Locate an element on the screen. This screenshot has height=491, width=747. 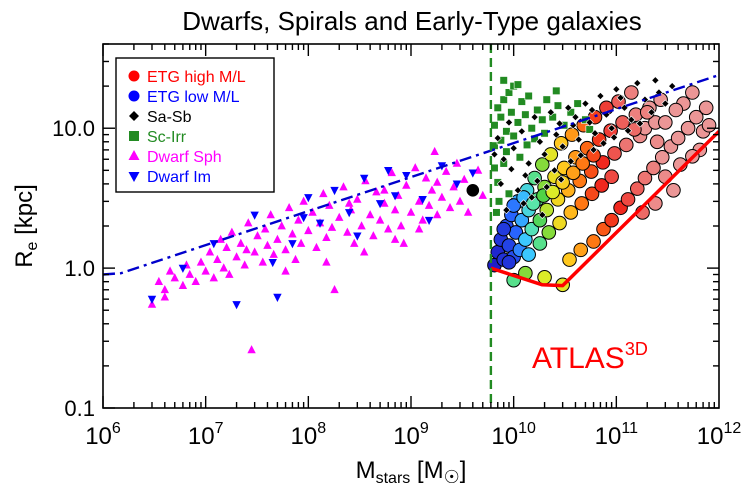
legend-box is located at coordinates (195, 125).